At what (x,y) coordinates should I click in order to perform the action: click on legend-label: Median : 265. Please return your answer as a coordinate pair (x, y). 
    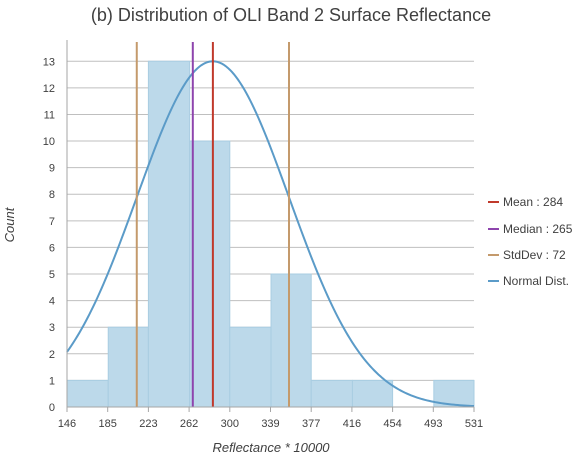
    Looking at the image, I should click on (538, 229).